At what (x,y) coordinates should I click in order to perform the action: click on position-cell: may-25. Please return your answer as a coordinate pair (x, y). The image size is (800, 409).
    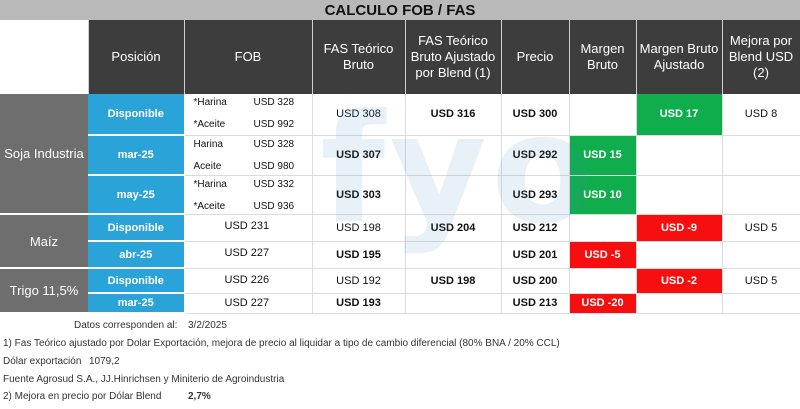
    Looking at the image, I should click on (136, 195).